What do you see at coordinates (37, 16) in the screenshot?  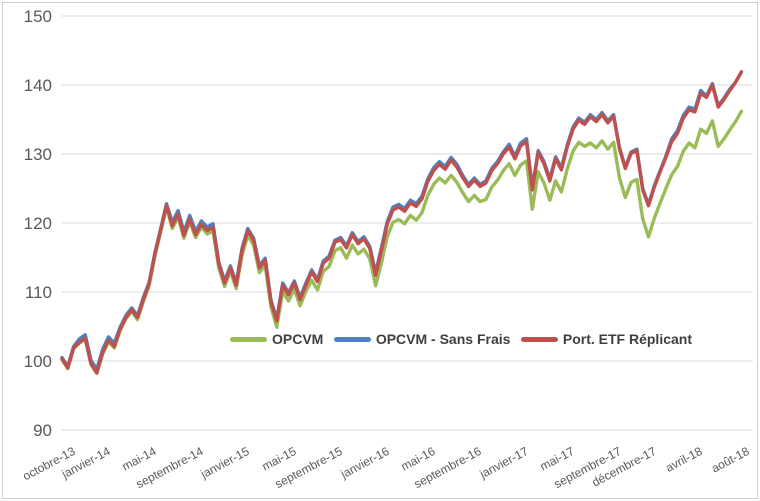 I see `y-tick-label: 150` at bounding box center [37, 16].